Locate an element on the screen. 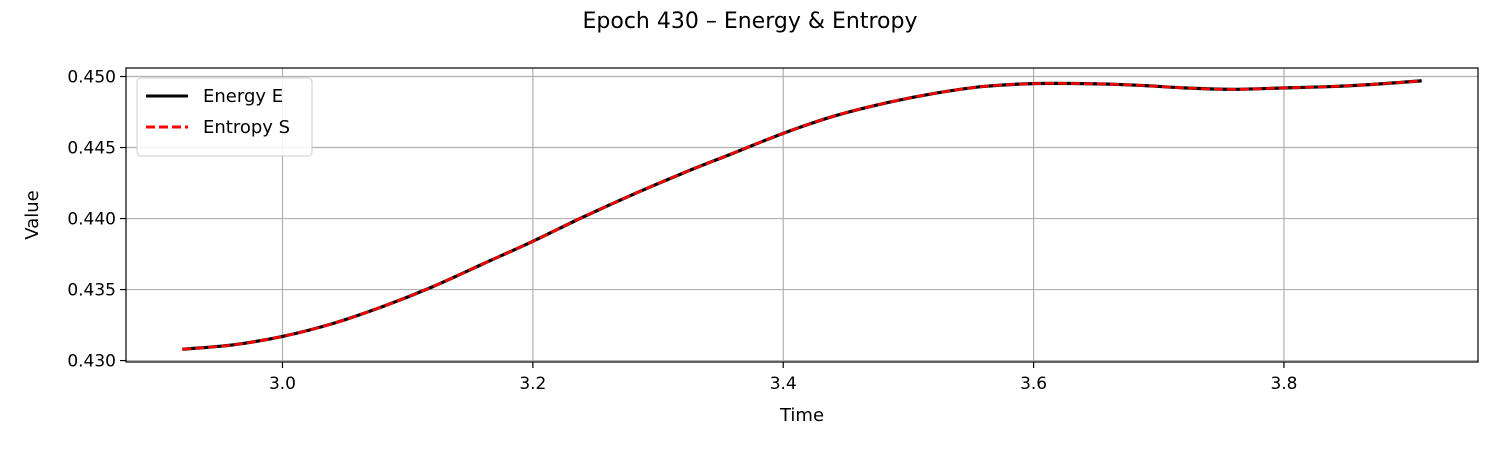 This screenshot has width=1500, height=450. legend: Energy E Entropy S is located at coordinates (224, 117).